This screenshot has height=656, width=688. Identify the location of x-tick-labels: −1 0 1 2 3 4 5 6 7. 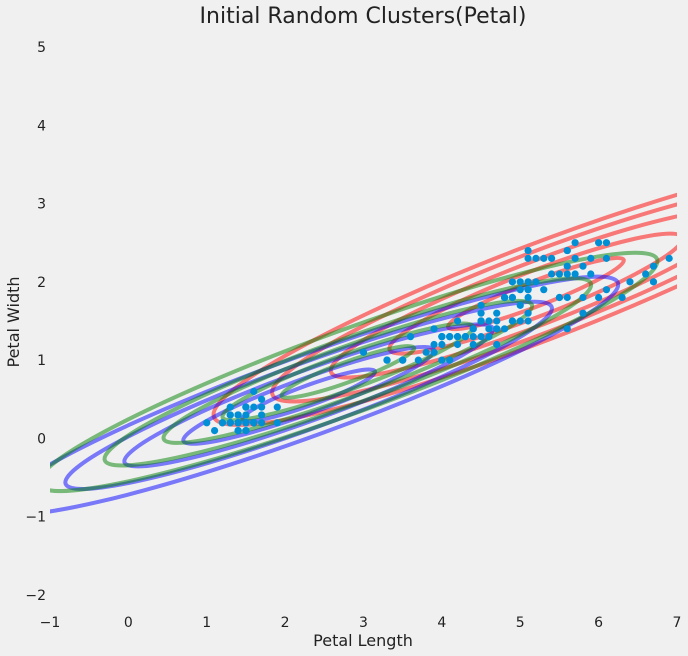
(361, 623).